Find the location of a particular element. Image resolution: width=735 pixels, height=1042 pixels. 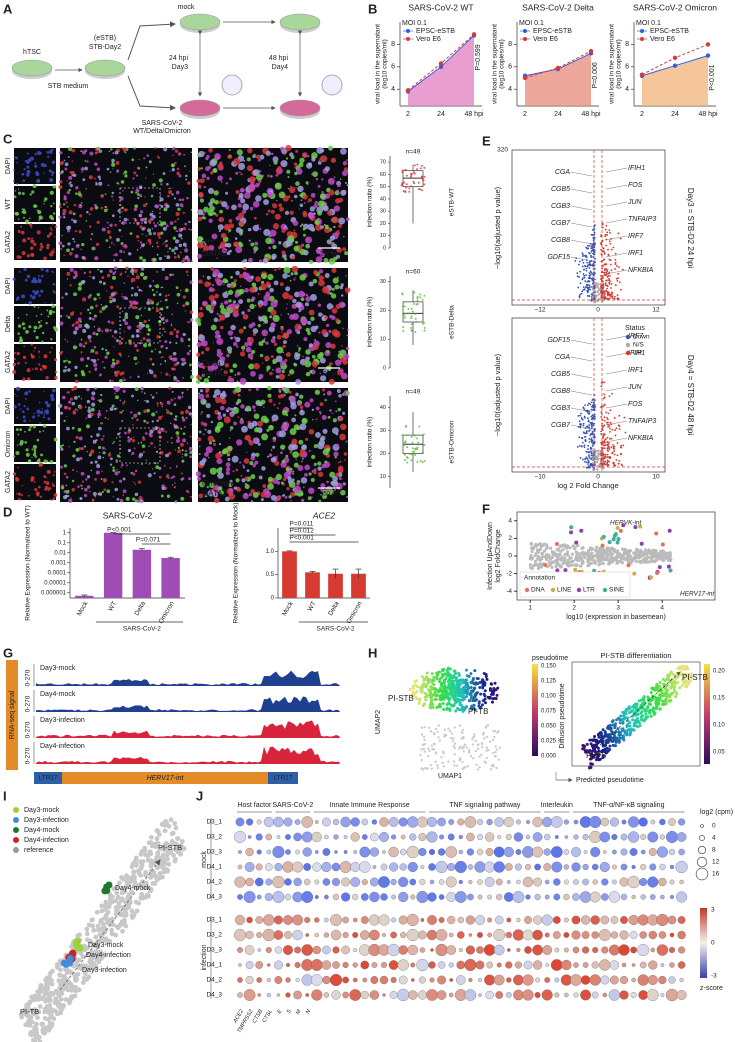

bar is located at coordinates (335, 585).